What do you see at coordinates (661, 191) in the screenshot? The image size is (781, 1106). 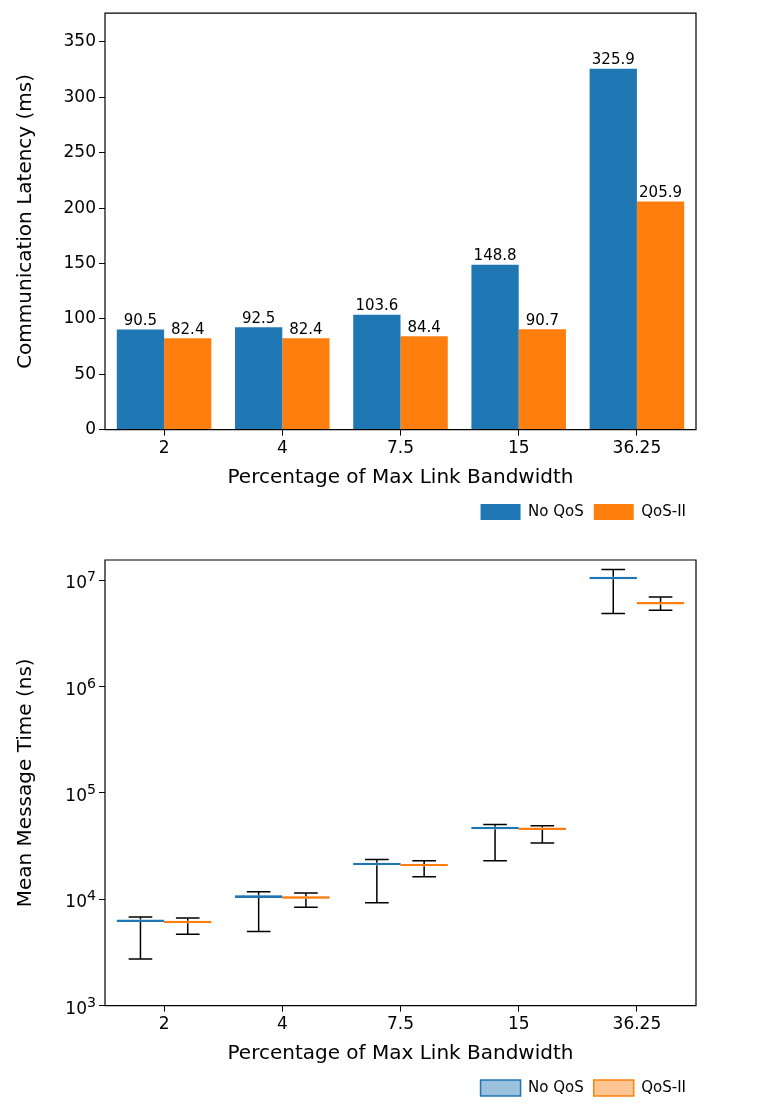 I see `data-label: 205.9` at bounding box center [661, 191].